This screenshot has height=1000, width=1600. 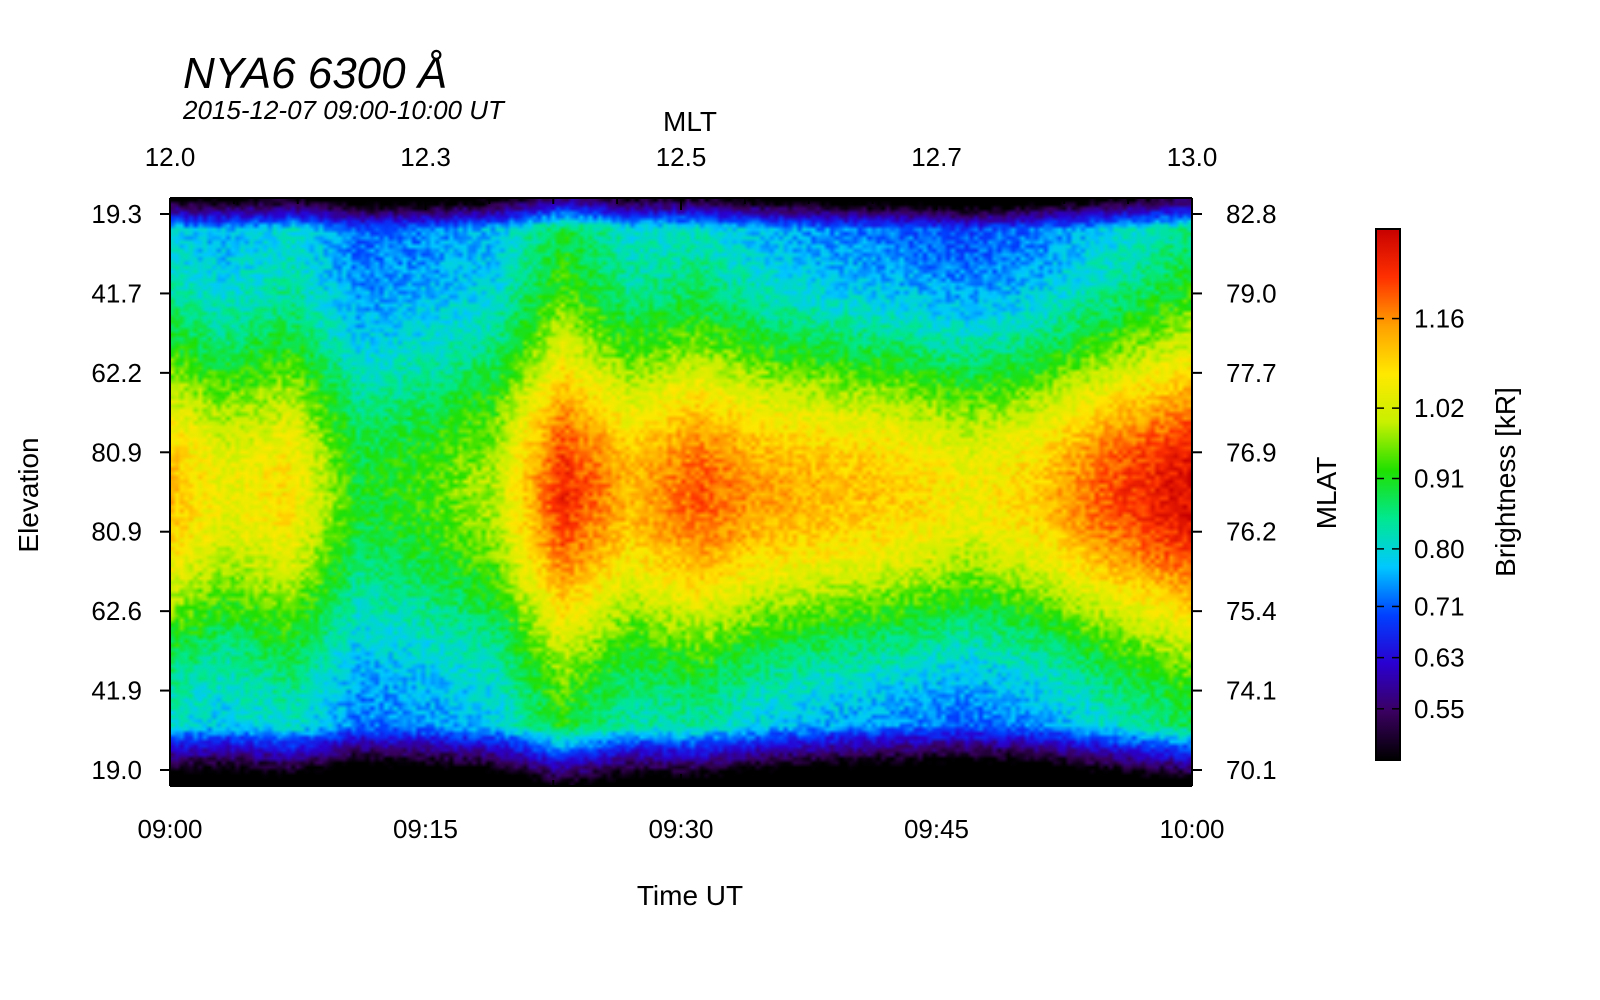 I want to click on top-x-tick-label: 12.3, so click(x=425, y=157).